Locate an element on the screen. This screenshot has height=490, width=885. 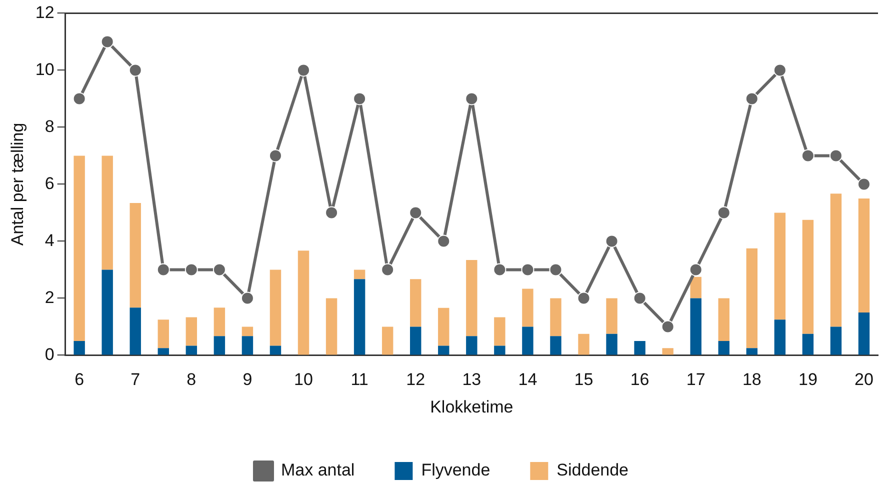
x-tick-label: 19 is located at coordinates (808, 380).